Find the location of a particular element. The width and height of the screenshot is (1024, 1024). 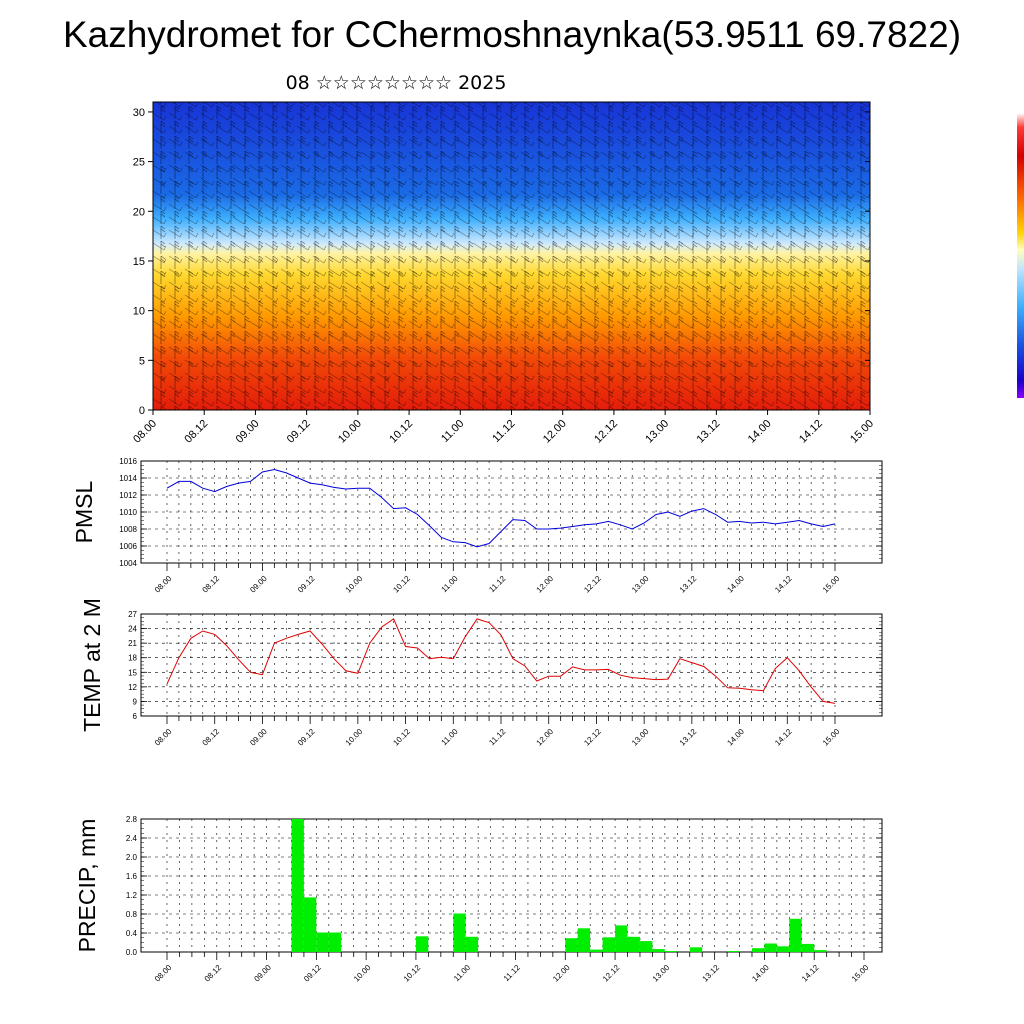

chart-subtitle: 08 ☆☆☆☆☆☆☆☆ 2025 is located at coordinates (396, 83).